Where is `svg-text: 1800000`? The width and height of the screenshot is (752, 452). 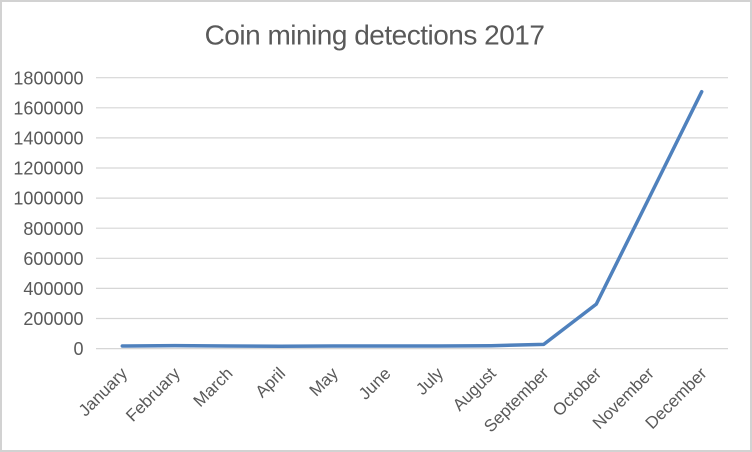
svg-text: 1800000 is located at coordinates (48, 78).